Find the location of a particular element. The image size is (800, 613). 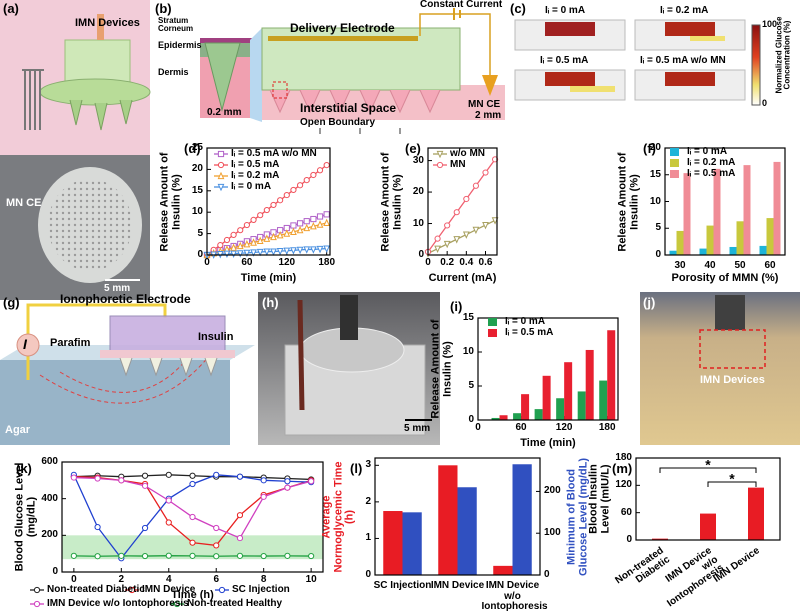

counter-needle is located at coordinates (490, 85).